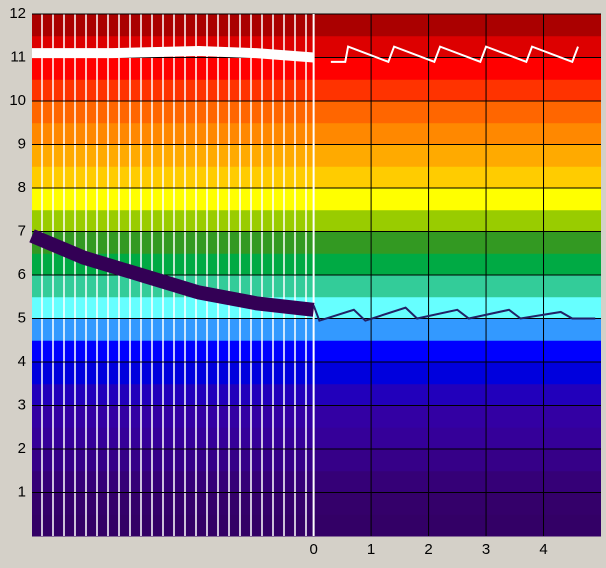  What do you see at coordinates (17, 100) in the screenshot?
I see `y-tick-label: 10` at bounding box center [17, 100].